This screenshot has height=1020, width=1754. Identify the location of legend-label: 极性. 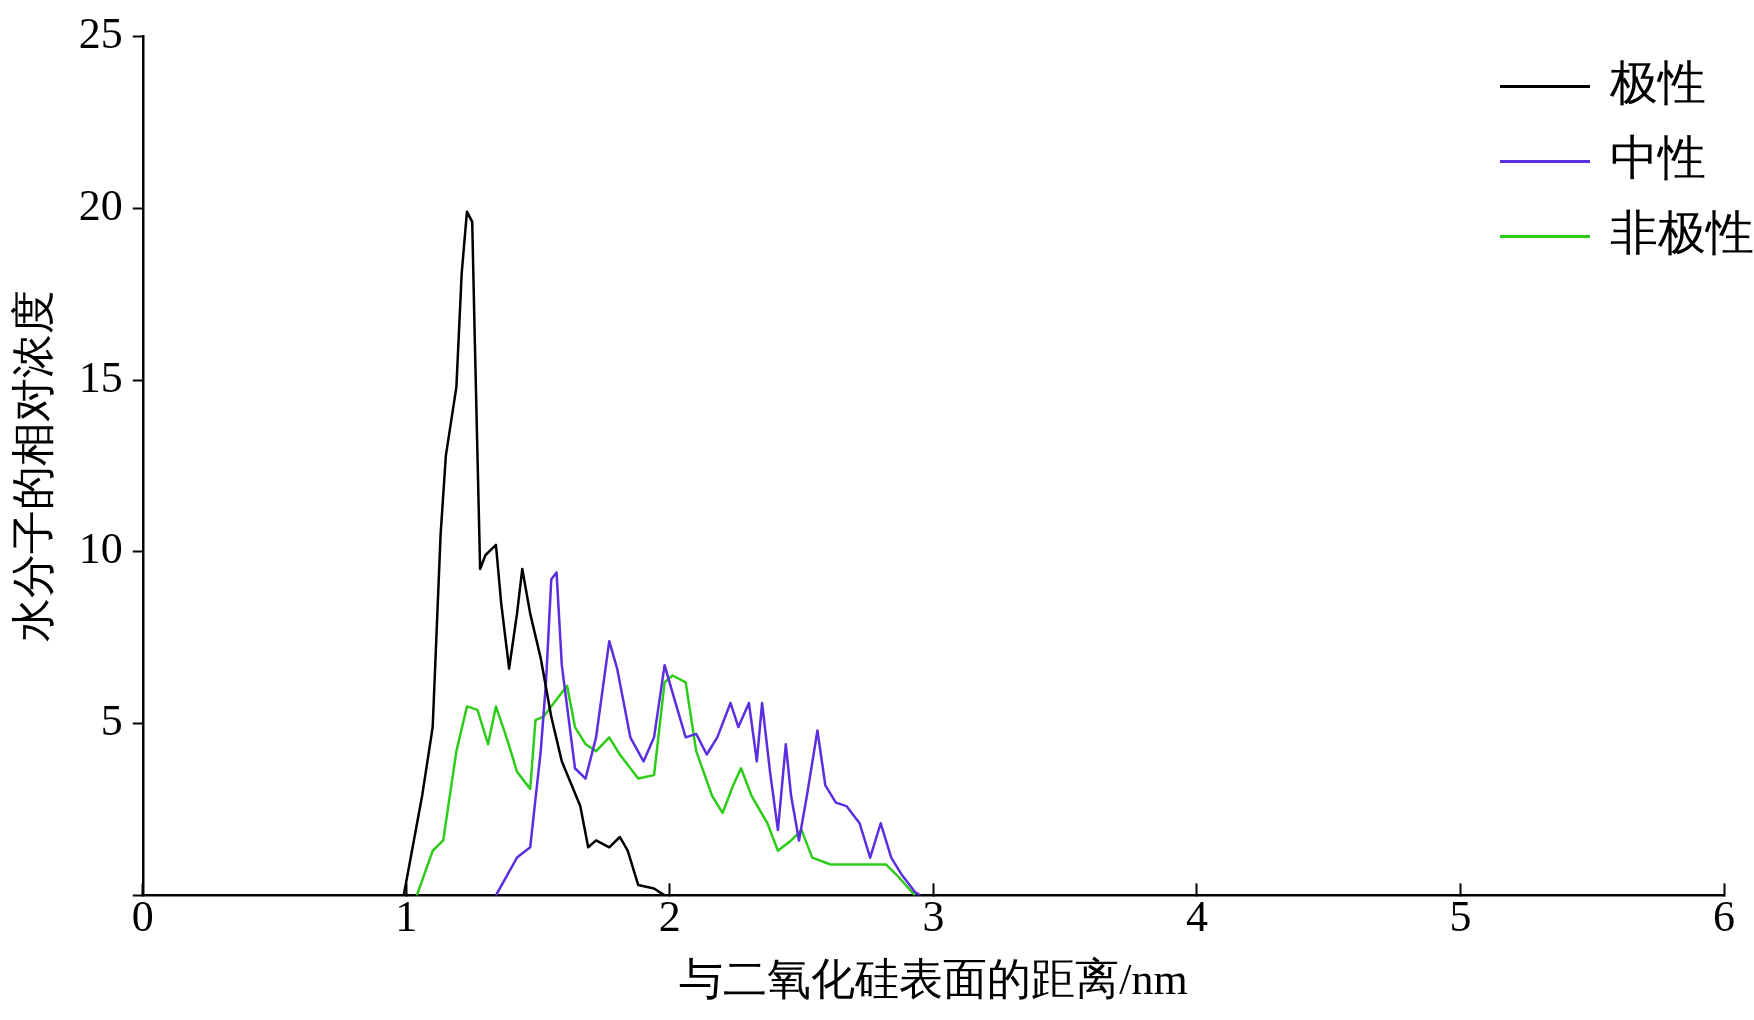
(1657, 83).